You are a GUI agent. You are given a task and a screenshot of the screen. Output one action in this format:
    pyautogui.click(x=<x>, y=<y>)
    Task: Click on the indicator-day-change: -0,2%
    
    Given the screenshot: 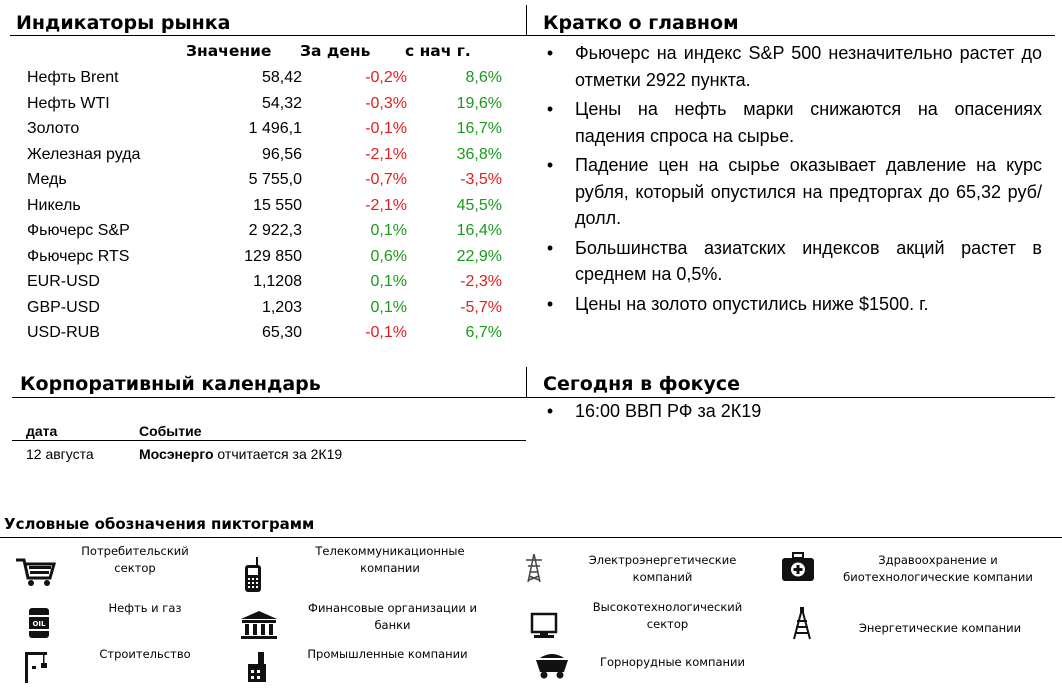 What is the action you would take?
    pyautogui.click(x=386, y=77)
    